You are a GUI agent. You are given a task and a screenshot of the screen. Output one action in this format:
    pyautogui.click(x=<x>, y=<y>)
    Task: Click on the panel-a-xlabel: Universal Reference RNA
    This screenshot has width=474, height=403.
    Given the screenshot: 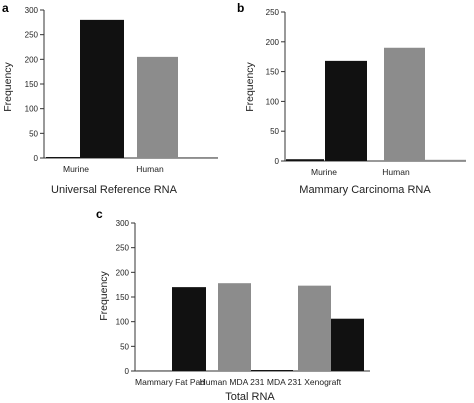 What is the action you would take?
    pyautogui.click(x=114, y=190)
    